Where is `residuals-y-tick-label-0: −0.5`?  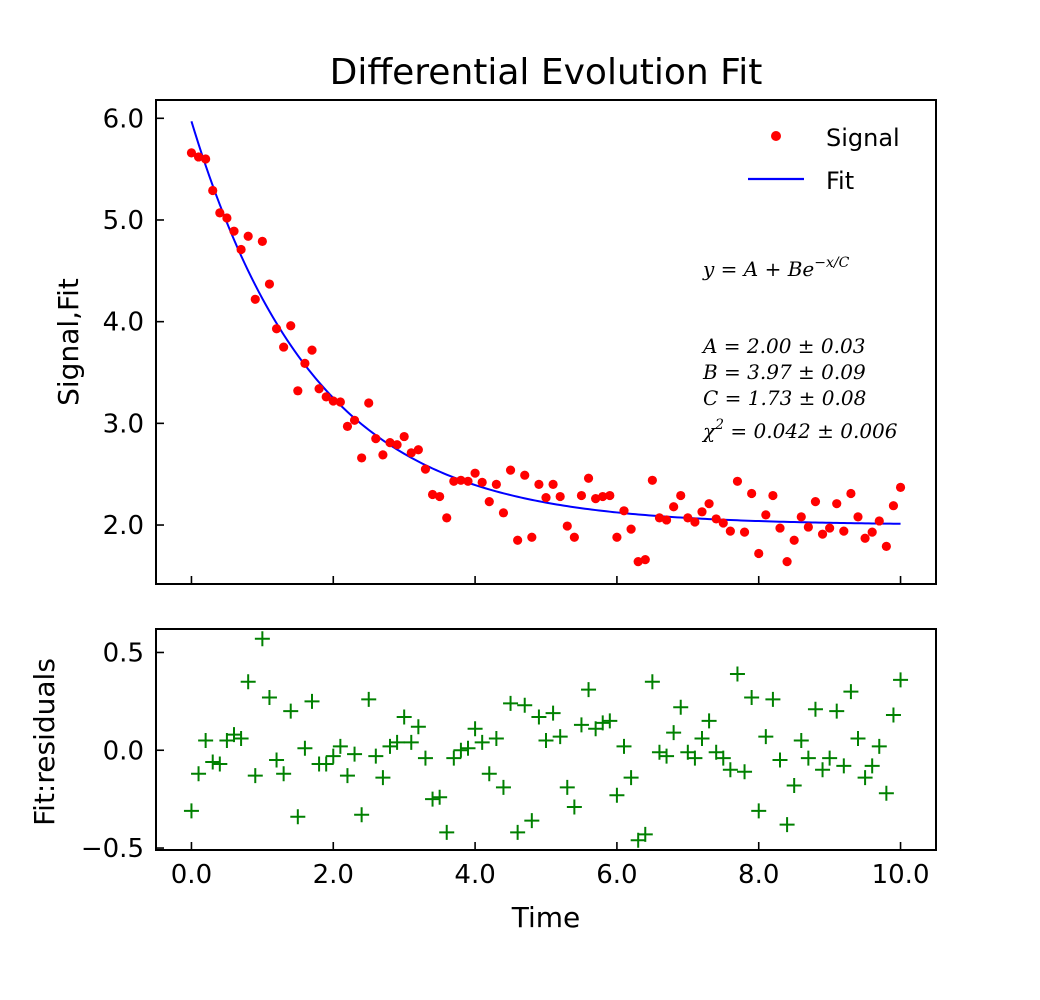 residuals-y-tick-label-0: −0.5 is located at coordinates (112, 849).